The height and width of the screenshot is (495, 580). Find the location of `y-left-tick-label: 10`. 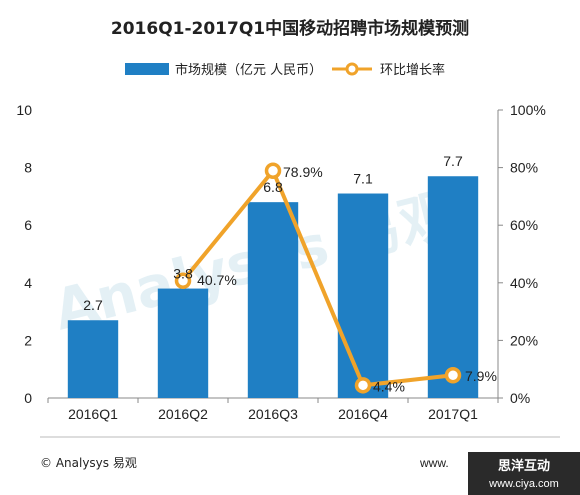

y-left-tick-label: 10 is located at coordinates (24, 110).